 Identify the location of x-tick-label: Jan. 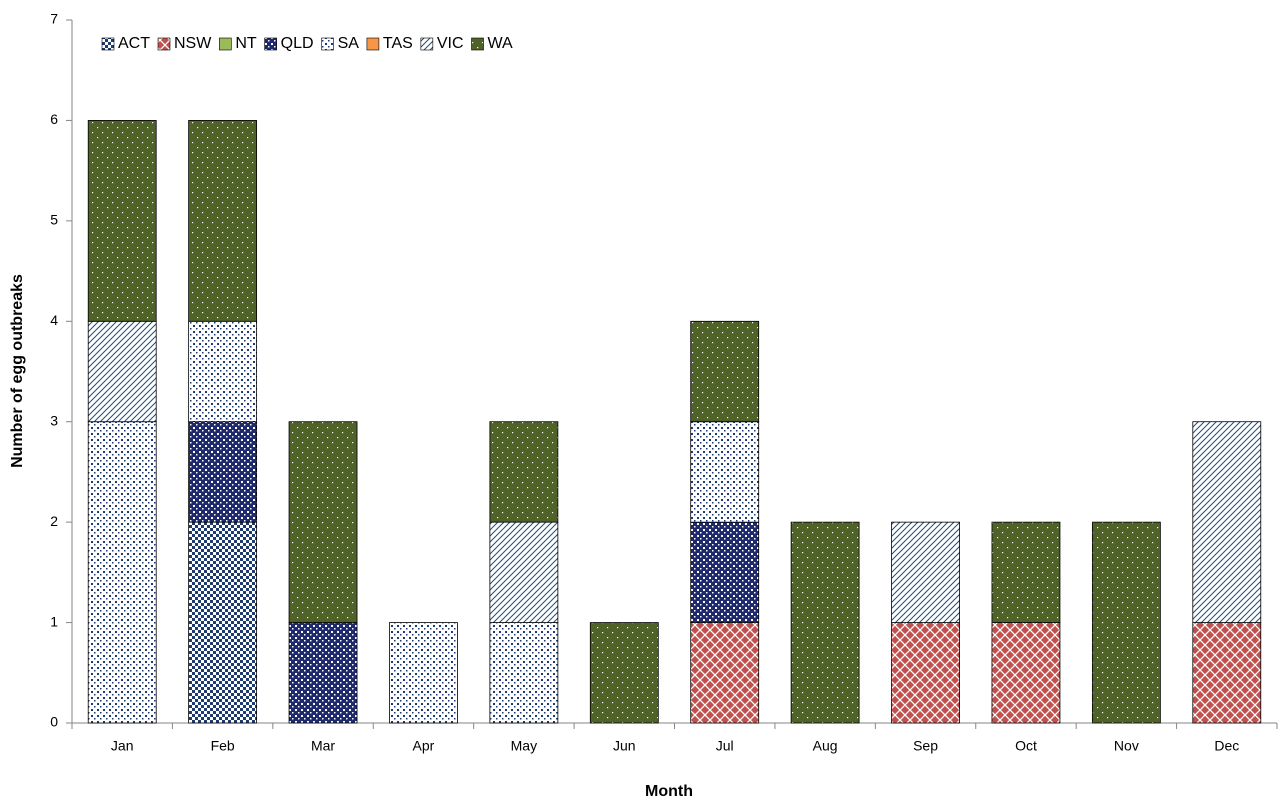
(122, 746).